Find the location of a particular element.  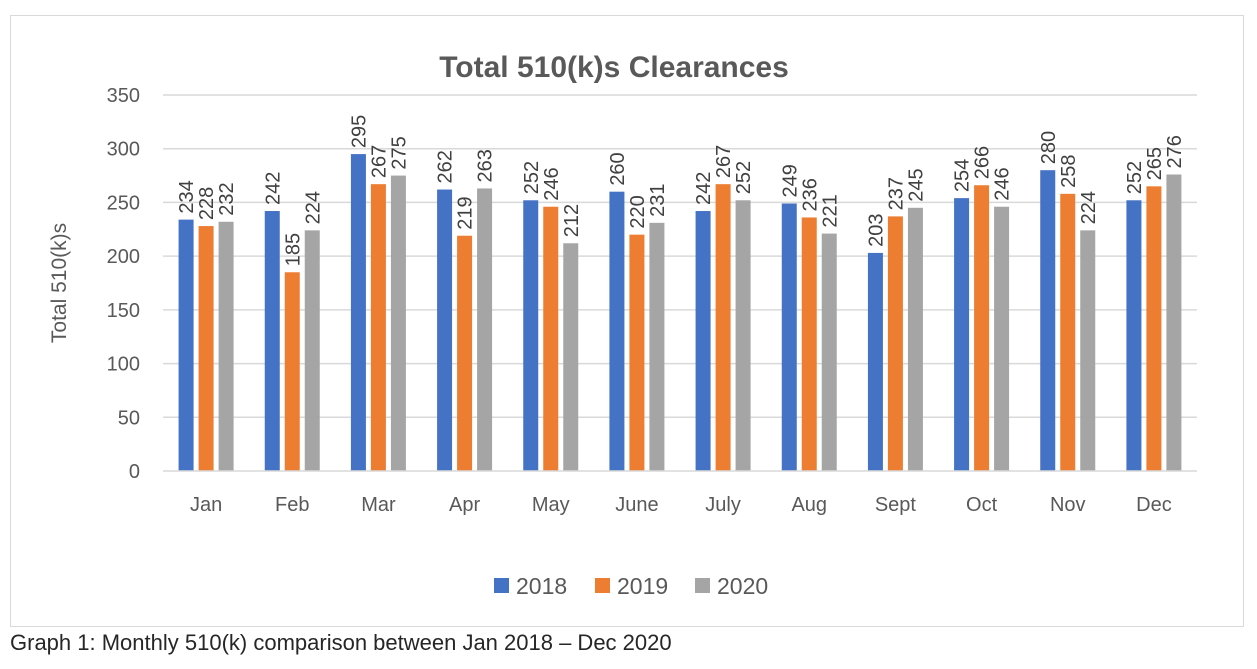

legend: 2018 2019 2020 is located at coordinates (631, 586).